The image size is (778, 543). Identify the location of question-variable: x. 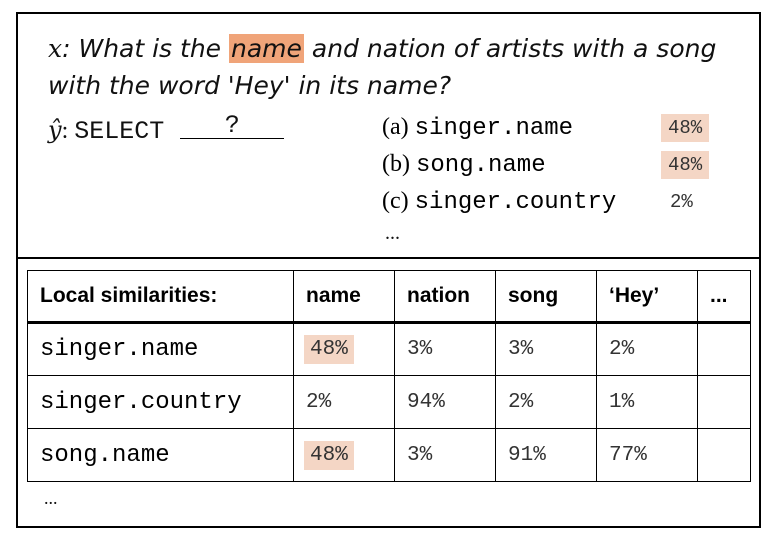
(55, 48).